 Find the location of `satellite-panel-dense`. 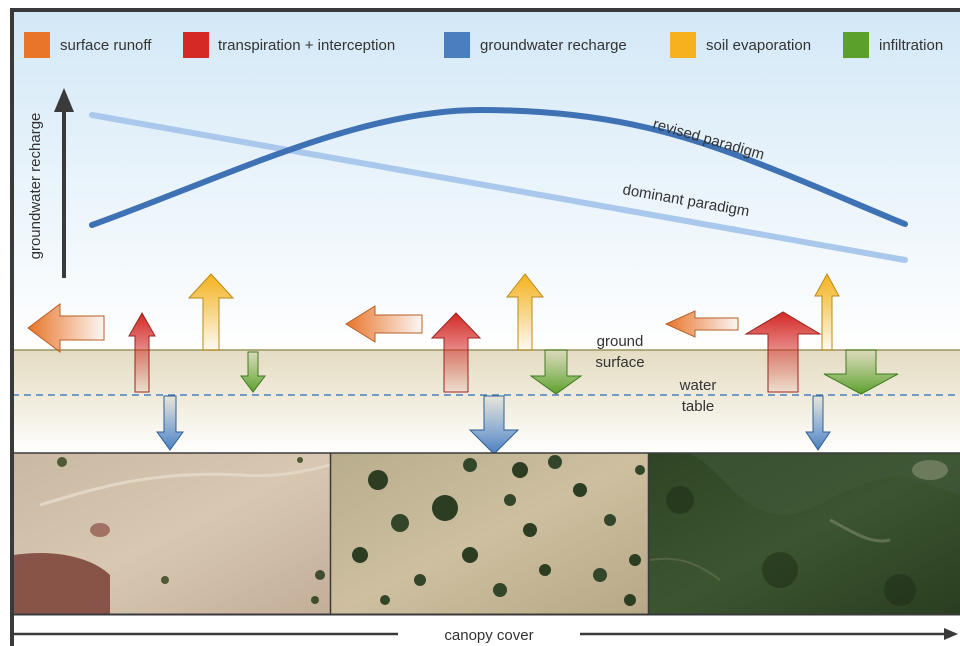

satellite-panel-dense is located at coordinates (804, 533).